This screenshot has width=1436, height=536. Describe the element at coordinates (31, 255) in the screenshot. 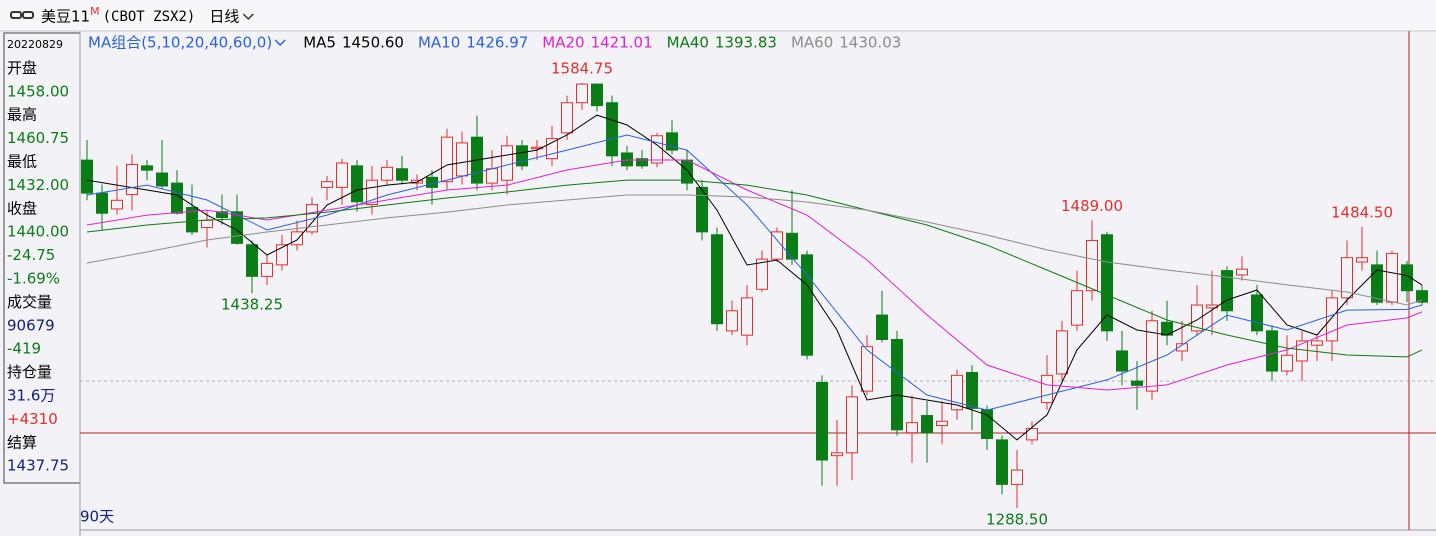

I see `info-line: -24.75` at that location.